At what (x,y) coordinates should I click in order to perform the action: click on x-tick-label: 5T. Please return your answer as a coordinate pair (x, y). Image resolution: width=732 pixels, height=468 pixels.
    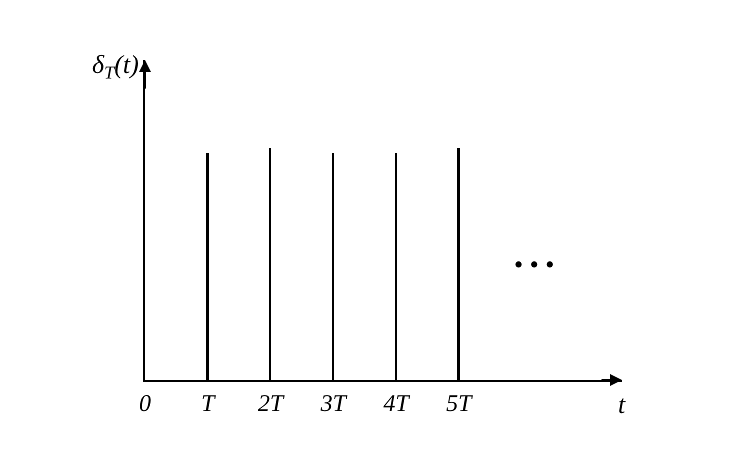
    Looking at the image, I should click on (460, 403).